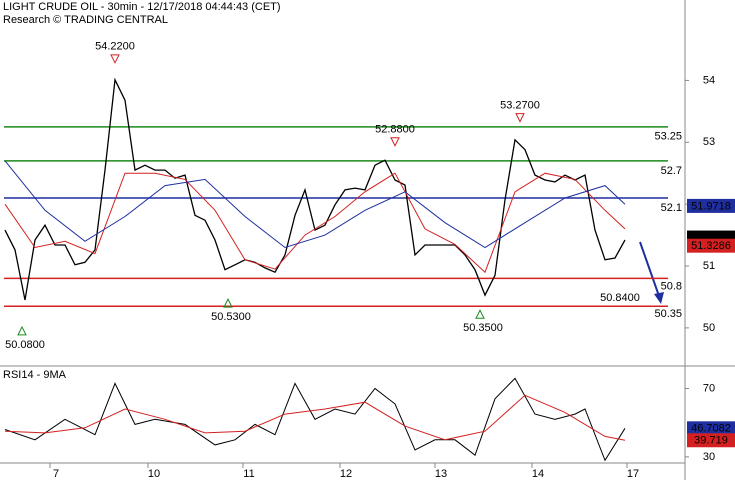 Image resolution: width=735 pixels, height=480 pixels. What do you see at coordinates (671, 171) in the screenshot?
I see `level-label: 52.7` at bounding box center [671, 171].